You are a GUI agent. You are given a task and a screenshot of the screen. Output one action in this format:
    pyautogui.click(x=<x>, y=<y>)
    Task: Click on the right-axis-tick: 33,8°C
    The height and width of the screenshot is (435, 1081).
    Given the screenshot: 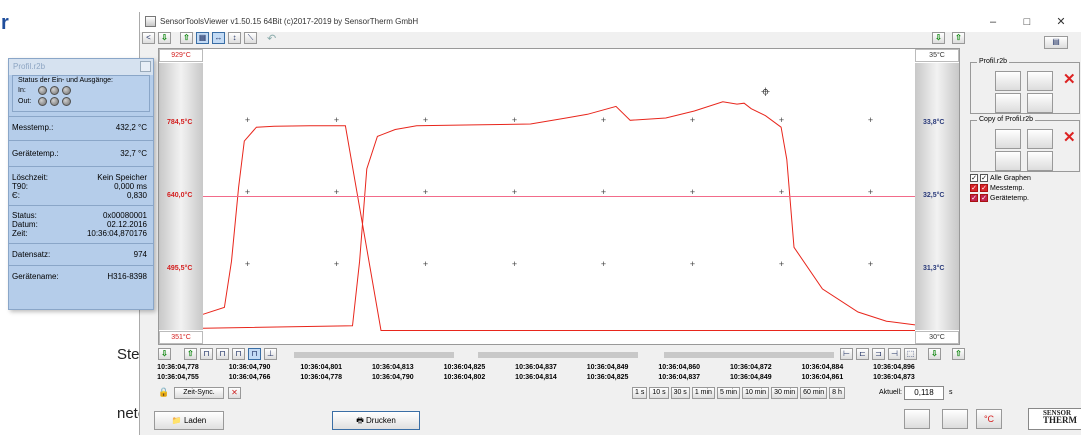 What is the action you would take?
    pyautogui.click(x=934, y=122)
    